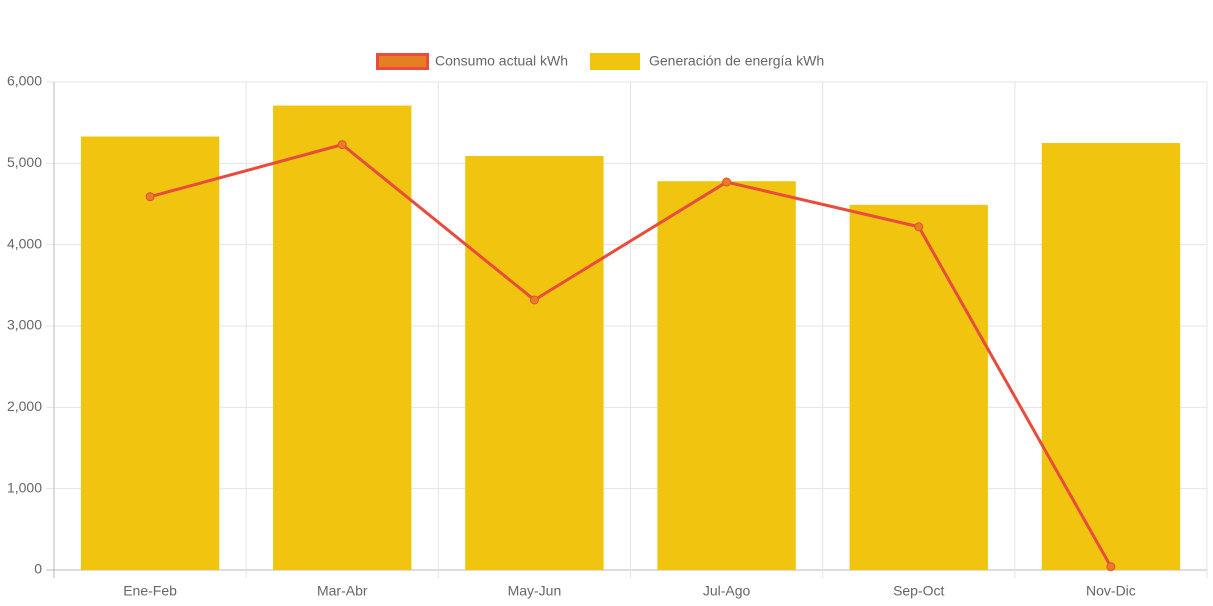  I want to click on x-tick-label: Nov-Dic, so click(1111, 591).